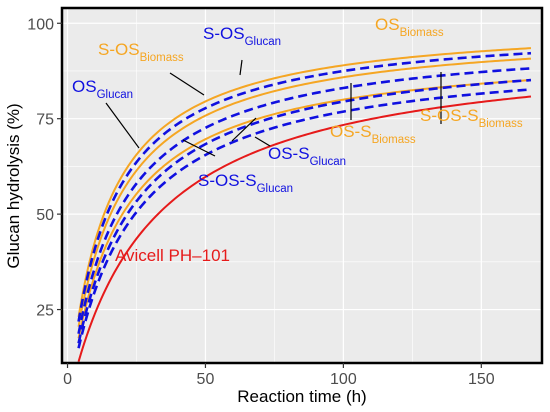 The width and height of the screenshot is (550, 412). Describe the element at coordinates (45, 215) in the screenshot. I see `y-tick-label: 50` at that location.